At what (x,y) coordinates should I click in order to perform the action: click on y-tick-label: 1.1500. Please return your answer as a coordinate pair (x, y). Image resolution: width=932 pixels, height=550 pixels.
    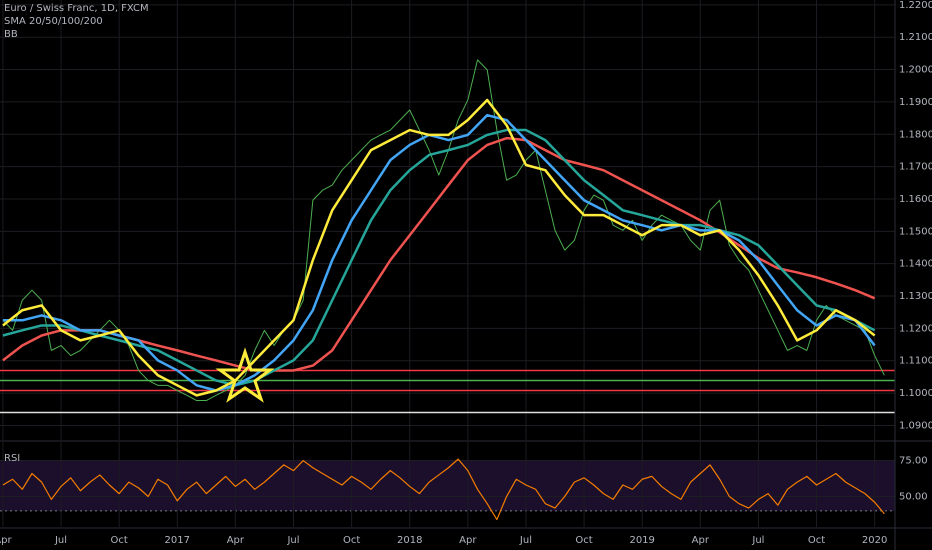
    Looking at the image, I should click on (915, 231).